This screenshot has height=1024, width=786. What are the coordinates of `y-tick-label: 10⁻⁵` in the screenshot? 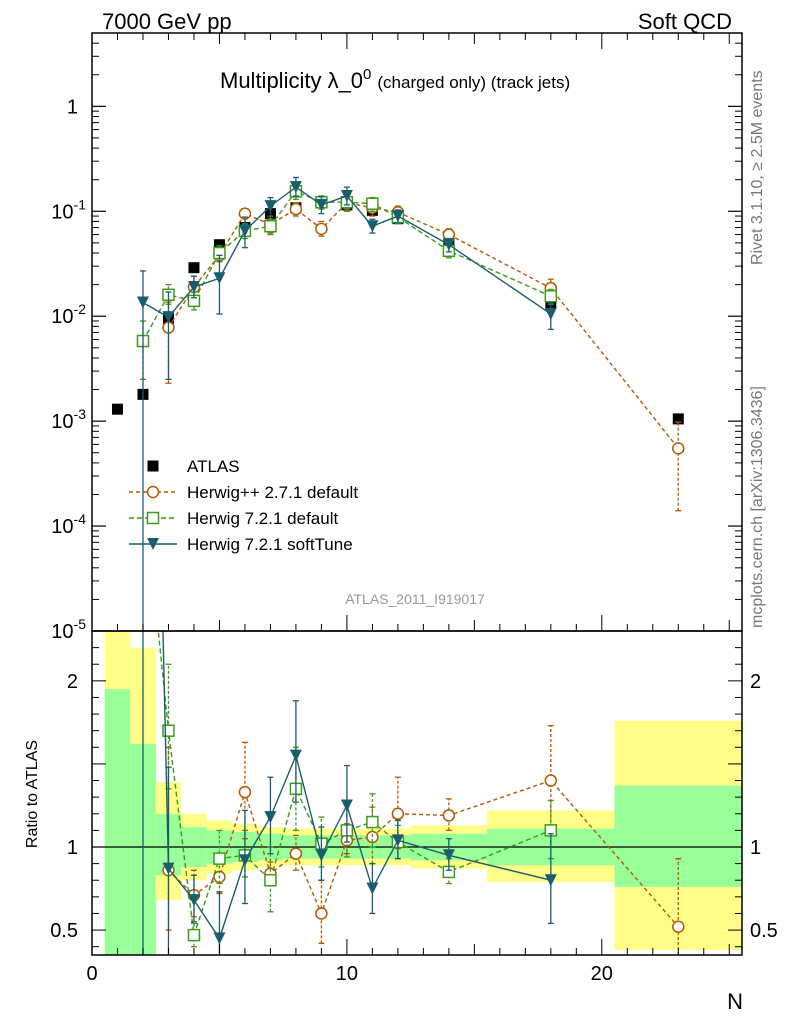 It's located at (68, 629).